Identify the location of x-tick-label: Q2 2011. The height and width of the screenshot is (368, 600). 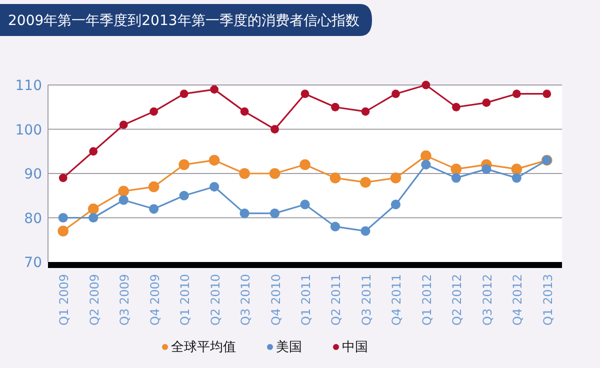
(336, 300).